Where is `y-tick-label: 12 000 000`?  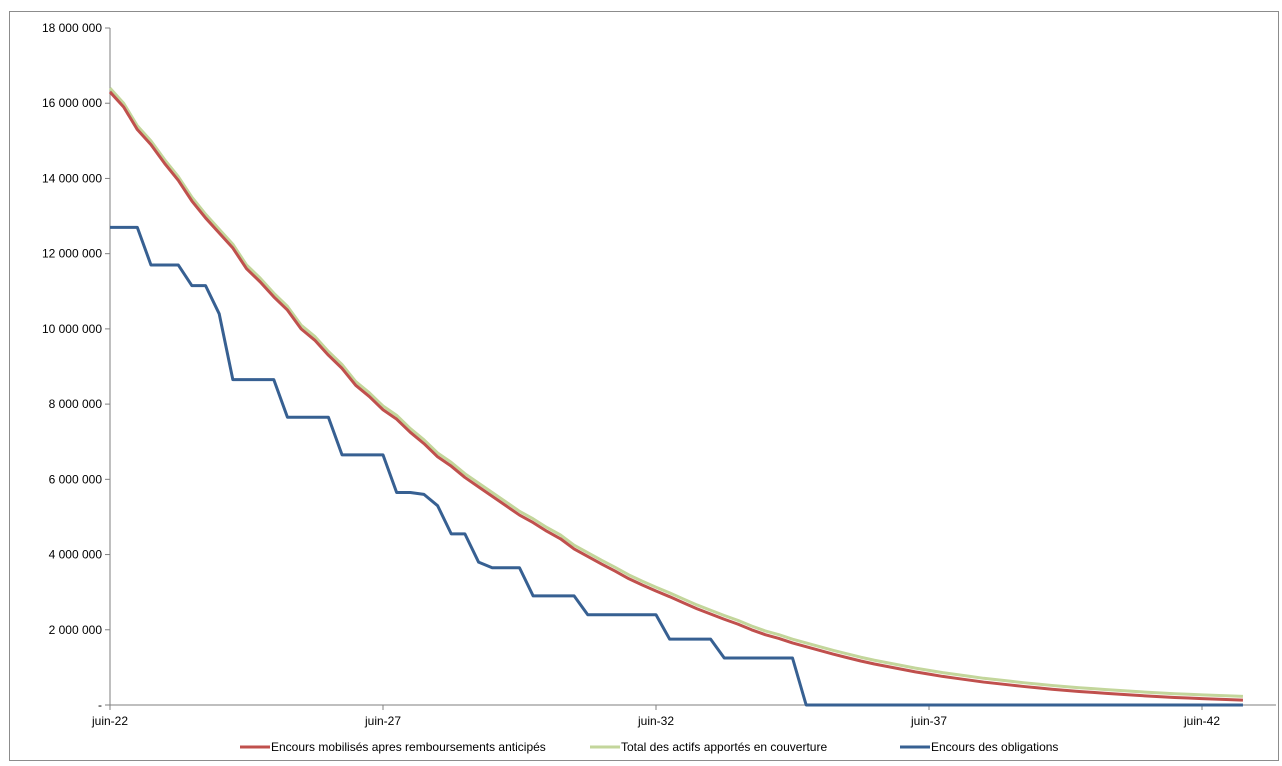 y-tick-label: 12 000 000 is located at coordinates (72, 254).